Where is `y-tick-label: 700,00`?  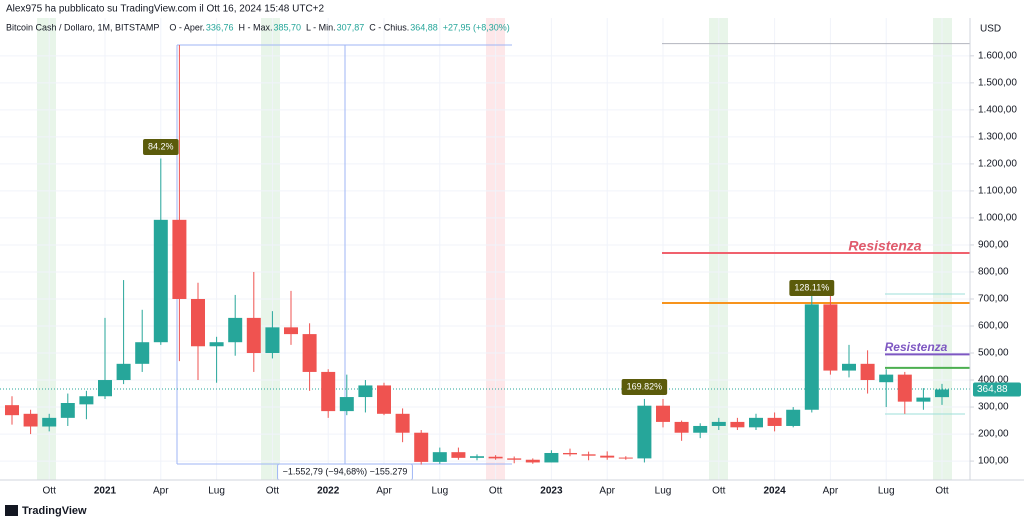
y-tick-label: 700,00 is located at coordinates (993, 299).